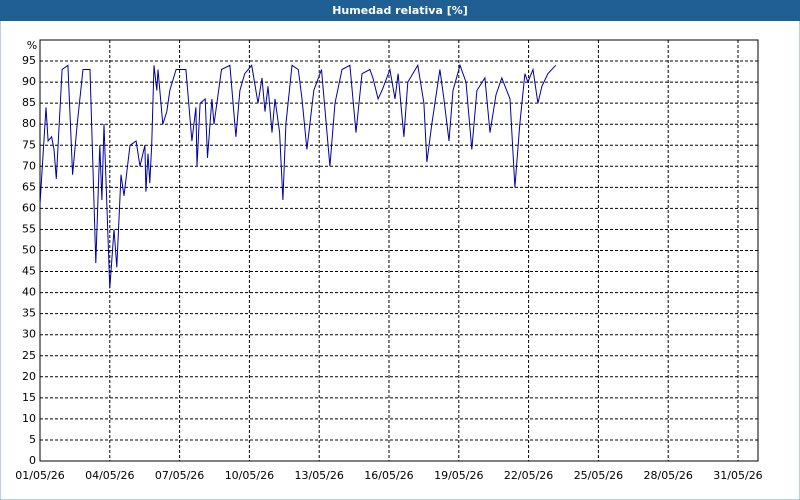 The width and height of the screenshot is (800, 500). What do you see at coordinates (29, 355) in the screenshot?
I see `y-tick-label: 25` at bounding box center [29, 355].